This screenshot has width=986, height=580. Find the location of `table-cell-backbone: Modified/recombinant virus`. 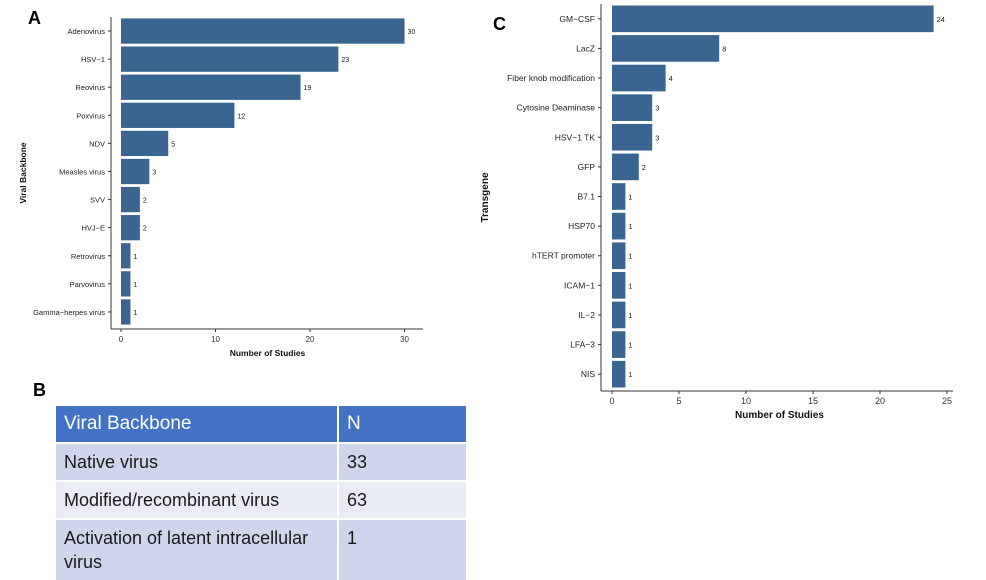

table-cell-backbone: Modified/recombinant virus is located at coordinates (197, 499).